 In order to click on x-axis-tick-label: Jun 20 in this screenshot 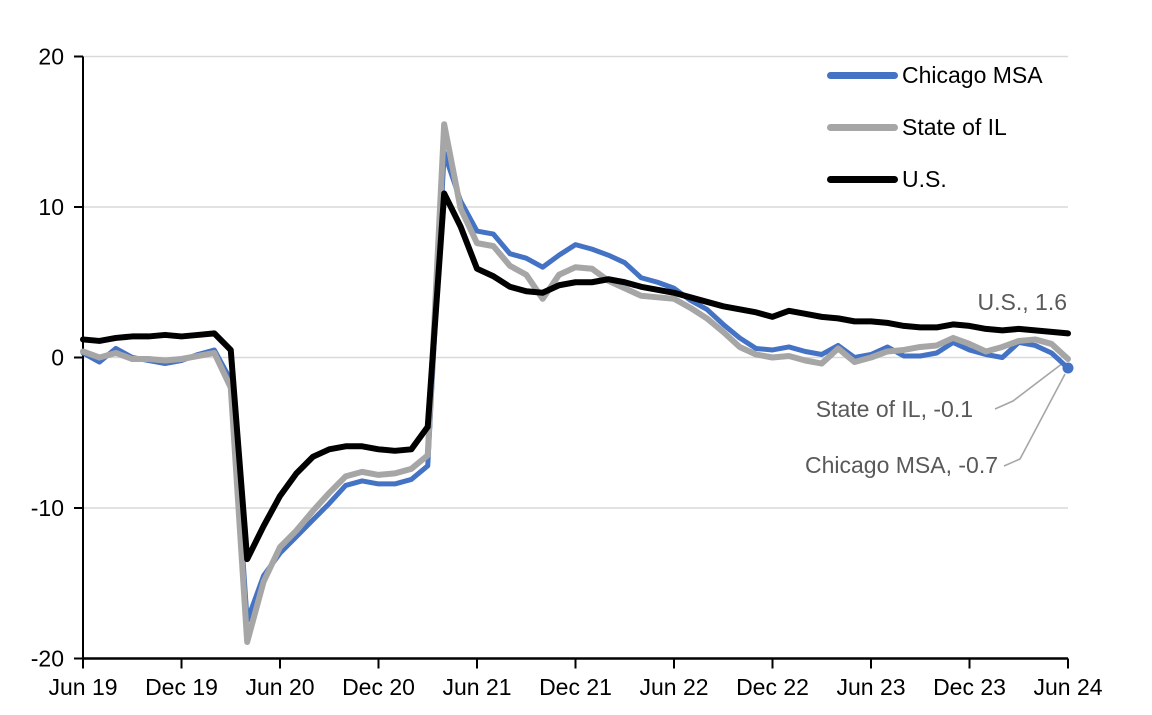, I will do `click(279, 687)`.